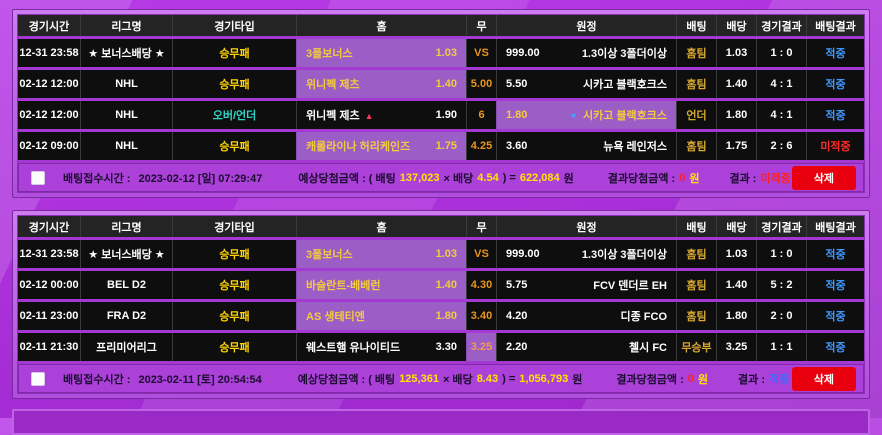 Image resolution: width=882 pixels, height=435 pixels. Describe the element at coordinates (446, 254) in the screenshot. I see `home-odds: 1.03` at that location.